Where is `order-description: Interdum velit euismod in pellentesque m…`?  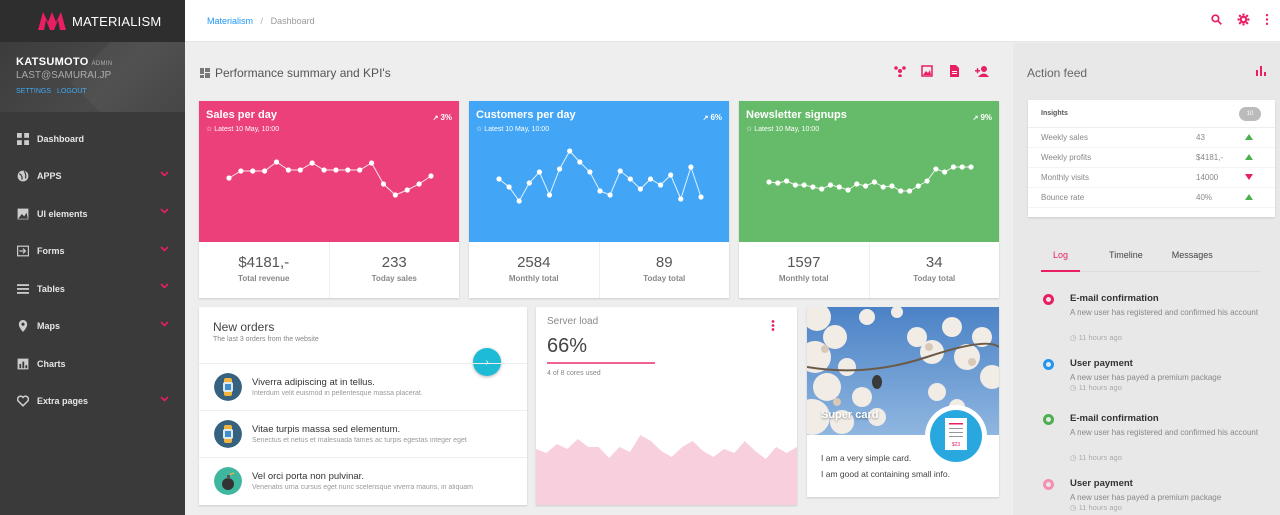
order-description: Interdum velit euismod in pellentesque m… is located at coordinates (337, 393).